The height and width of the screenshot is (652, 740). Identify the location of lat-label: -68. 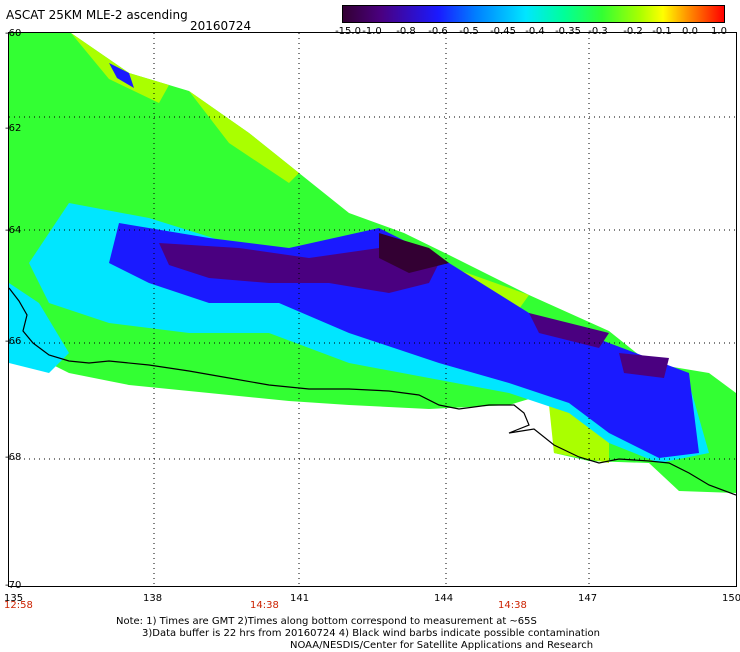
(13, 457).